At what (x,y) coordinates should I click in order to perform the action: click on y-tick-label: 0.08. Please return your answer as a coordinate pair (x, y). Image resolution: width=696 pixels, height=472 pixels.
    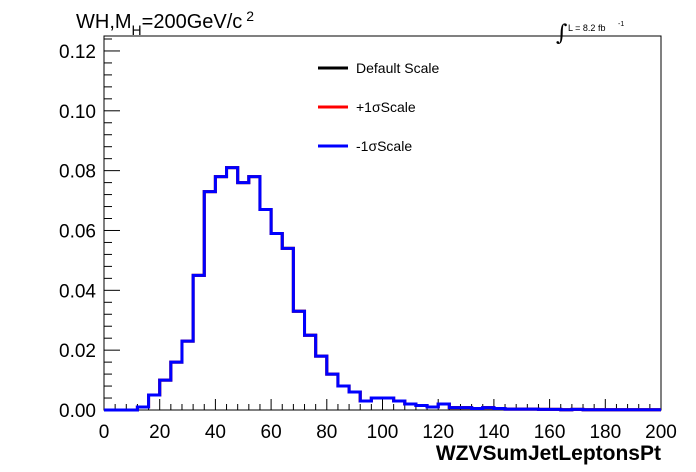
    Looking at the image, I should click on (77, 172).